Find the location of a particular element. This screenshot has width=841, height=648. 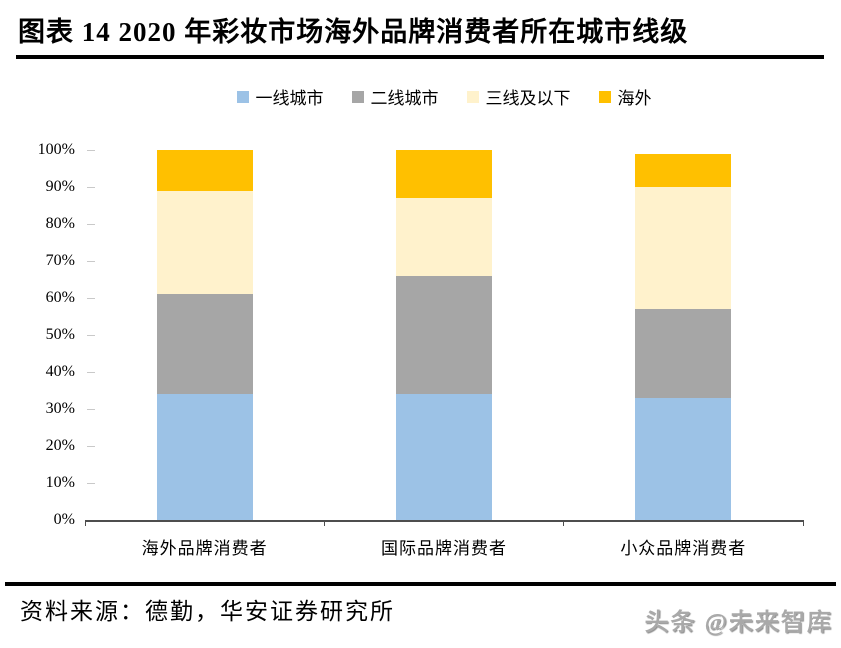

x-axis-label: 国际品牌消费者 is located at coordinates (443, 548).